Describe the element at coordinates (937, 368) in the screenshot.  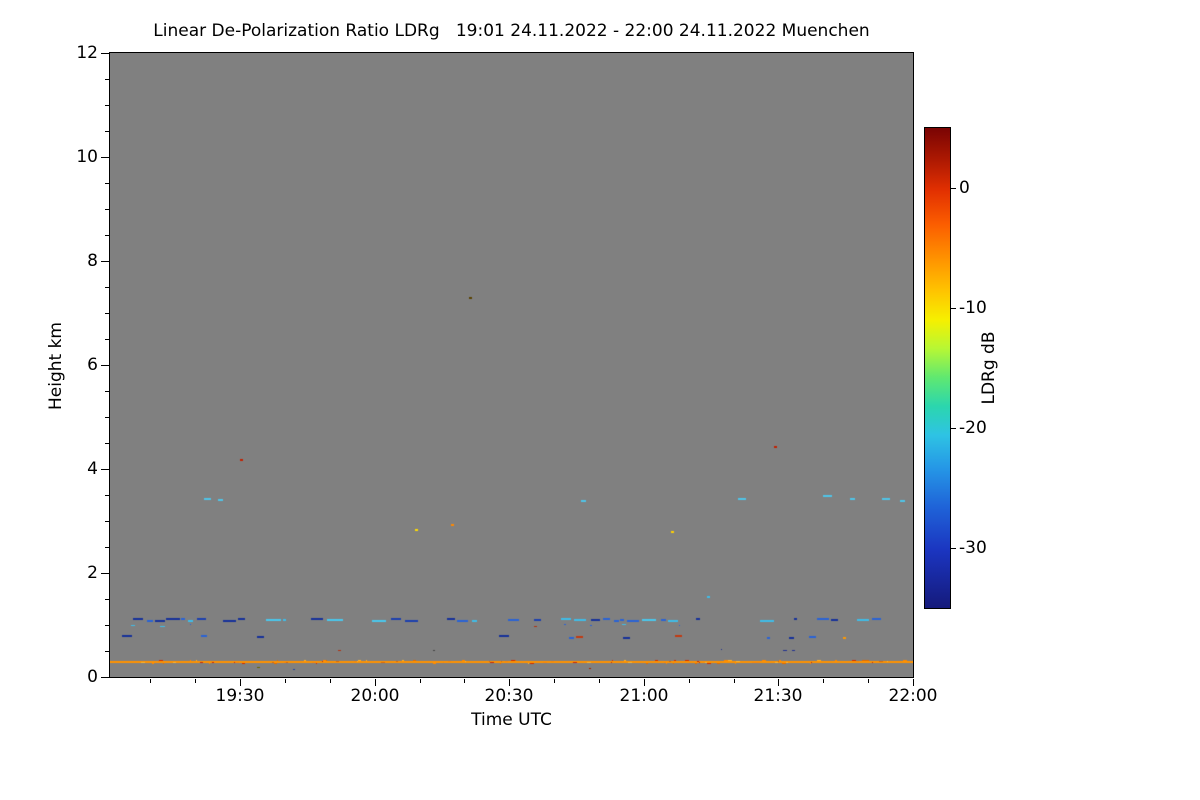
I see `colorbar-gradient` at that location.